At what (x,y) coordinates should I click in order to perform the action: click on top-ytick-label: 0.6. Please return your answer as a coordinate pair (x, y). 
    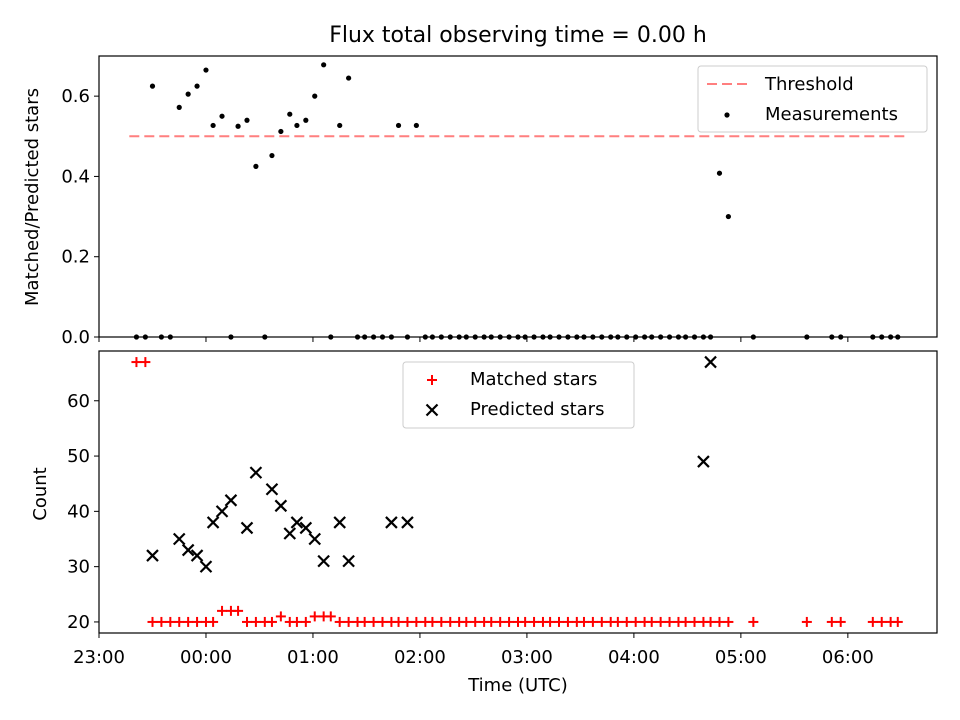
    Looking at the image, I should click on (75, 96).